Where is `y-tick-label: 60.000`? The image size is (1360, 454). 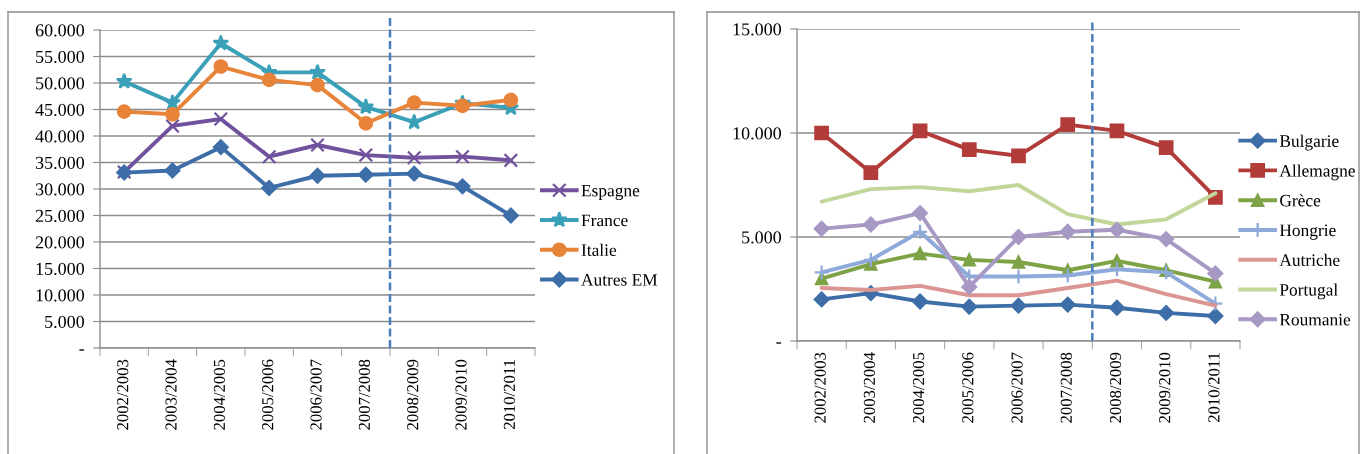
y-tick-label: 60.000 is located at coordinates (60, 30).